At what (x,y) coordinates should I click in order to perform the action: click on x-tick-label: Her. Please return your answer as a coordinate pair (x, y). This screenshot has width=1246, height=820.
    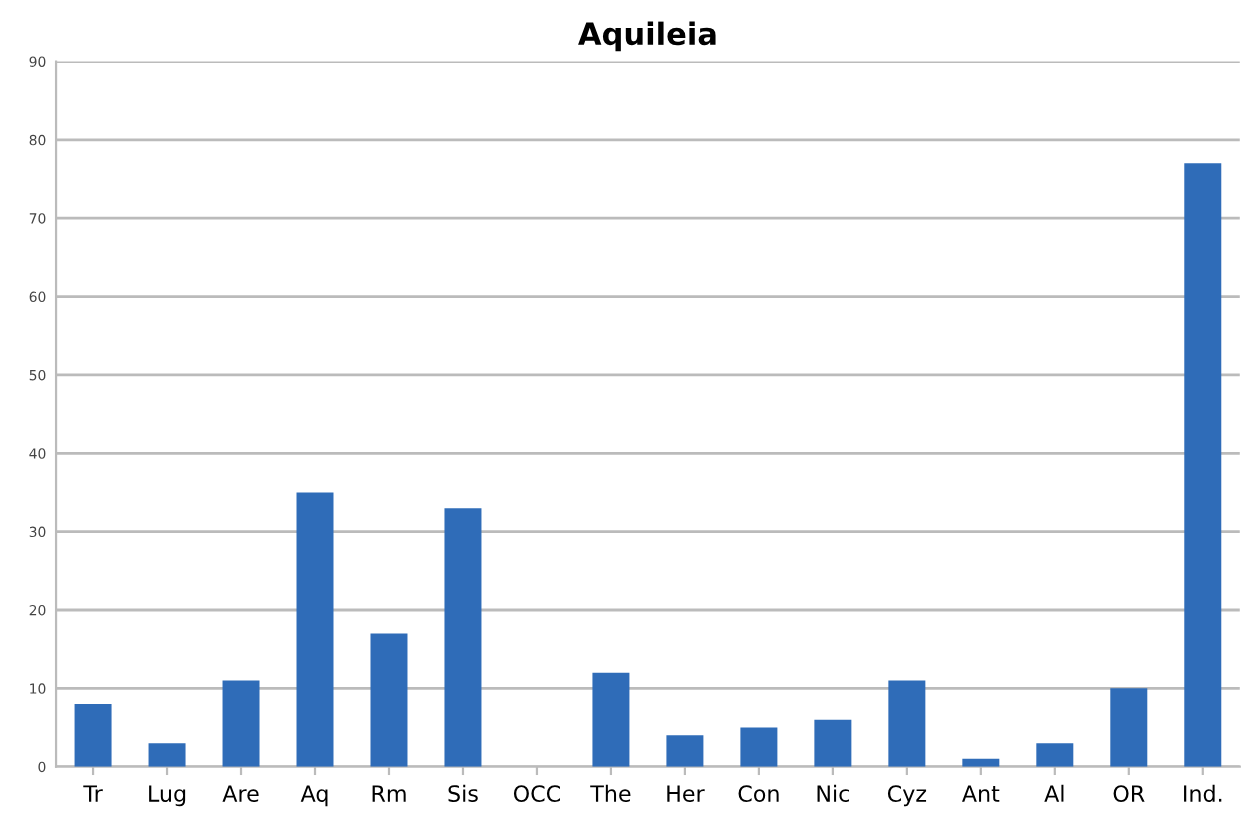
    Looking at the image, I should click on (686, 793).